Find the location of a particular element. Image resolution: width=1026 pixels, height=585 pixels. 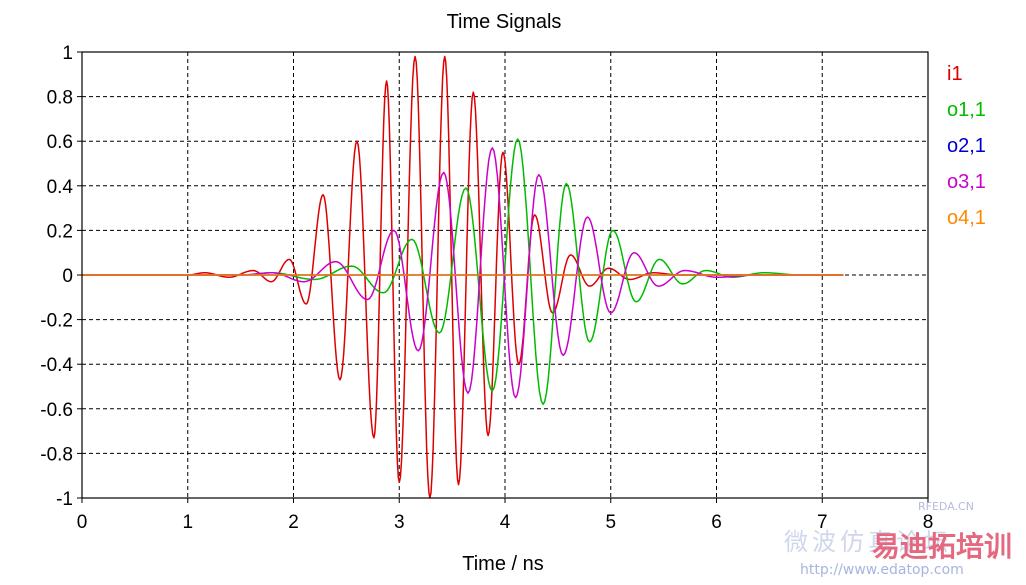

watermark-tag: RFEDA.CN is located at coordinates (946, 506).